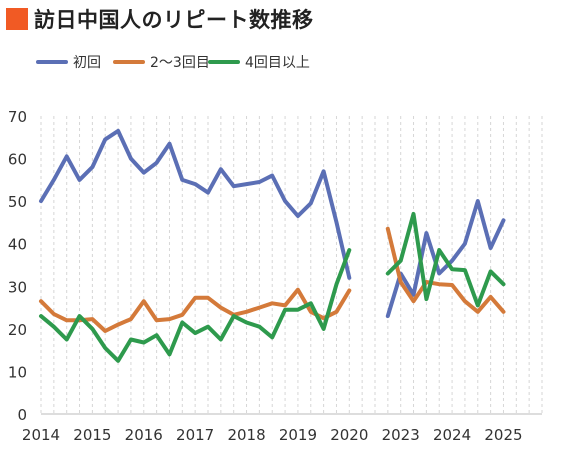 The image size is (567, 454). What do you see at coordinates (17, 287) in the screenshot?
I see `y-tick-label: 30` at bounding box center [17, 287].